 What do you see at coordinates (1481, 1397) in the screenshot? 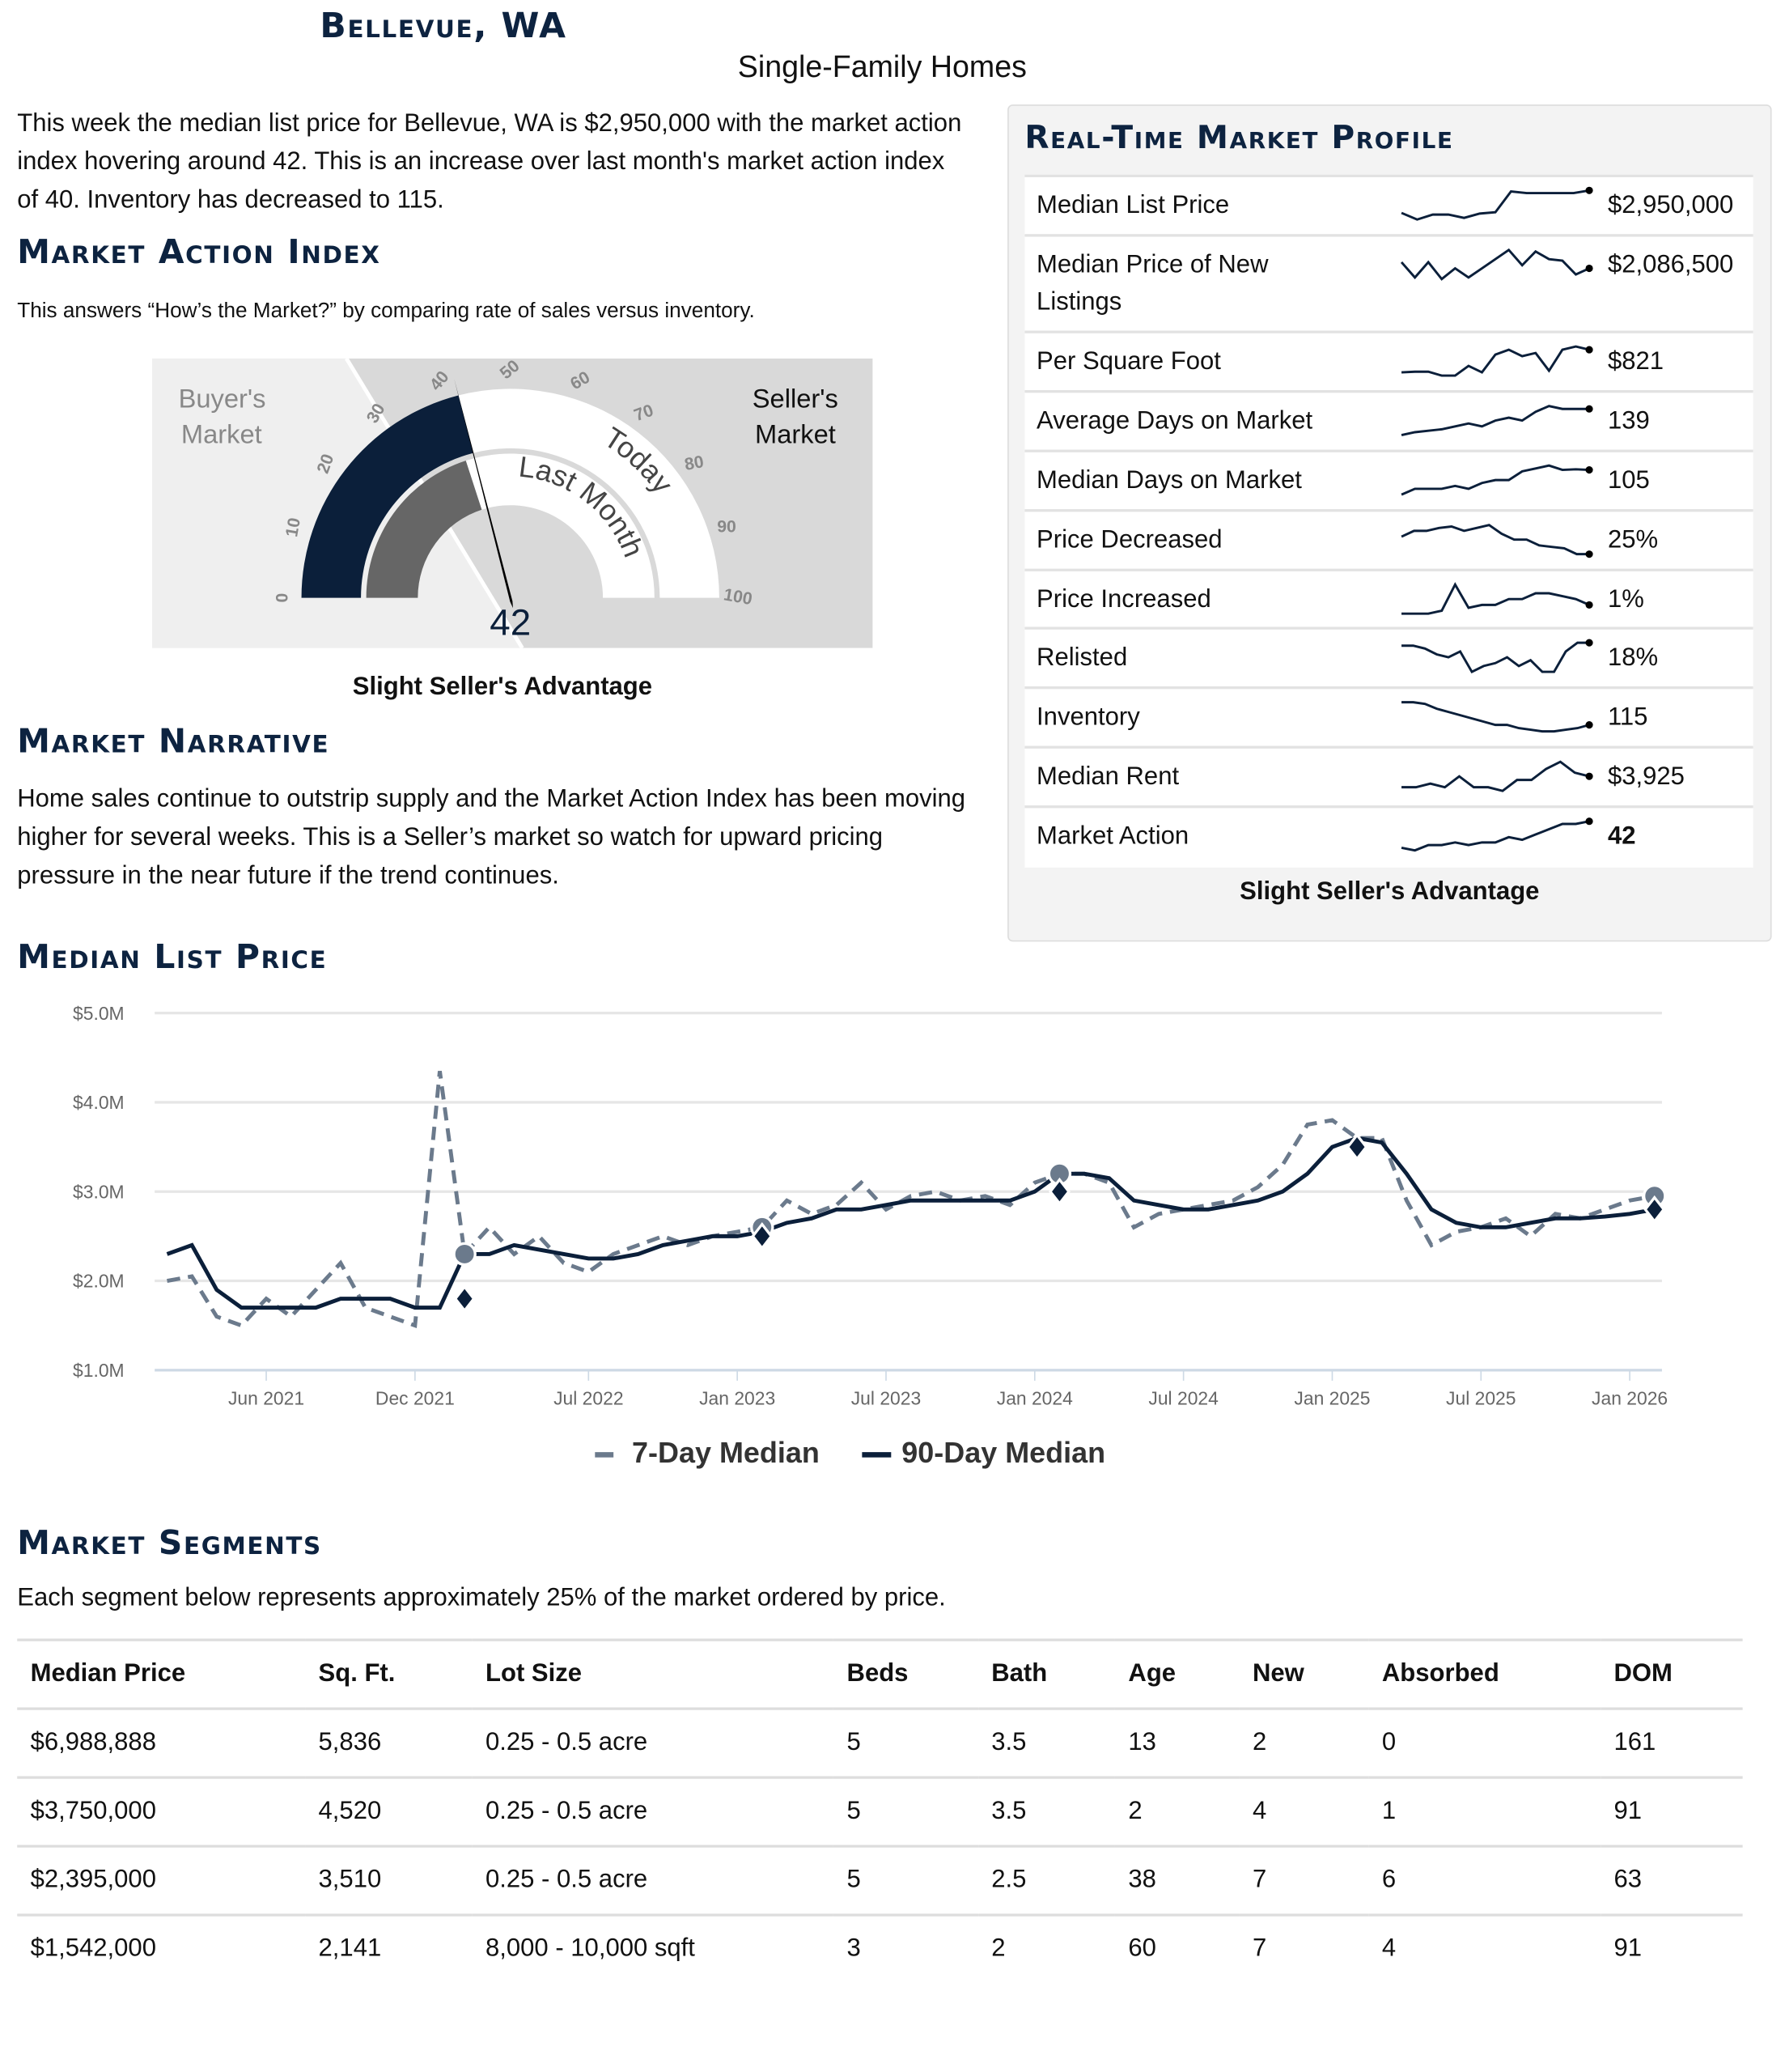
I see `x-tick-label: Jul 2025` at bounding box center [1481, 1397].